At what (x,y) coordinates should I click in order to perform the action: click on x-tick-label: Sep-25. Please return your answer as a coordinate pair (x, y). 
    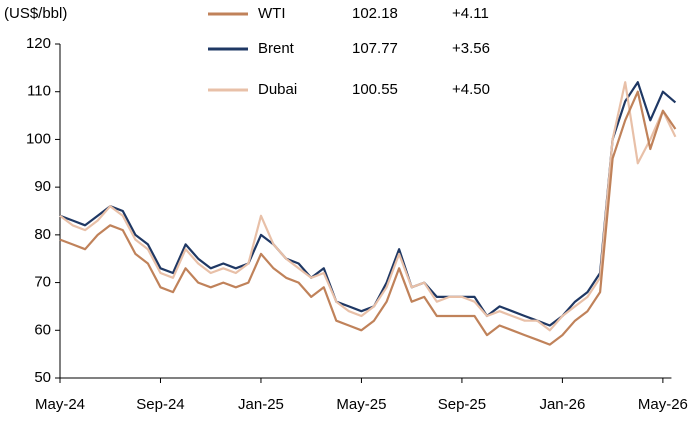
    Looking at the image, I should click on (462, 404).